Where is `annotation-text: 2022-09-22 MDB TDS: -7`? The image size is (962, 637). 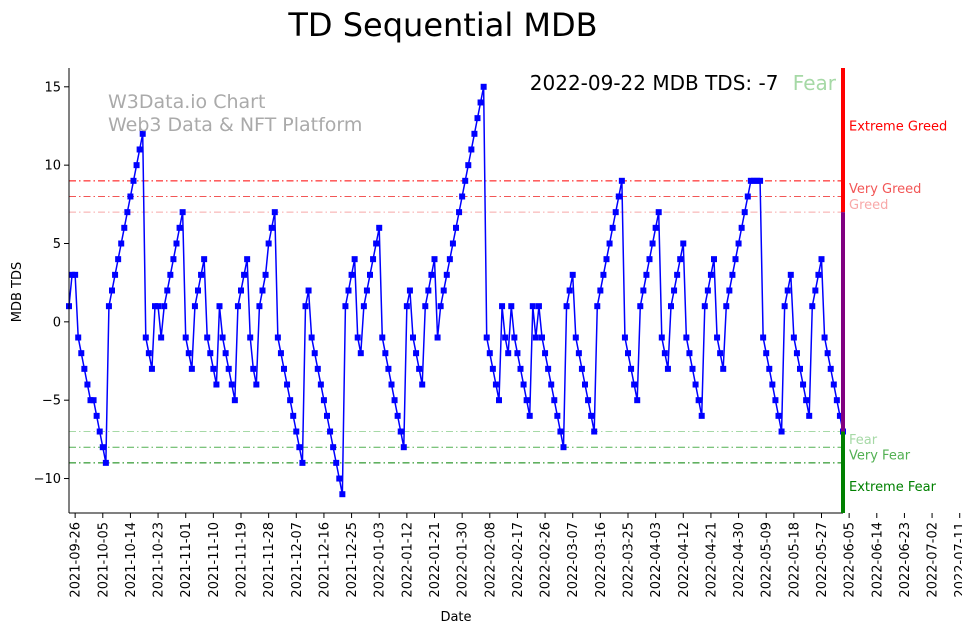
annotation-text: 2022-09-22 MDB TDS: -7 is located at coordinates (654, 83).